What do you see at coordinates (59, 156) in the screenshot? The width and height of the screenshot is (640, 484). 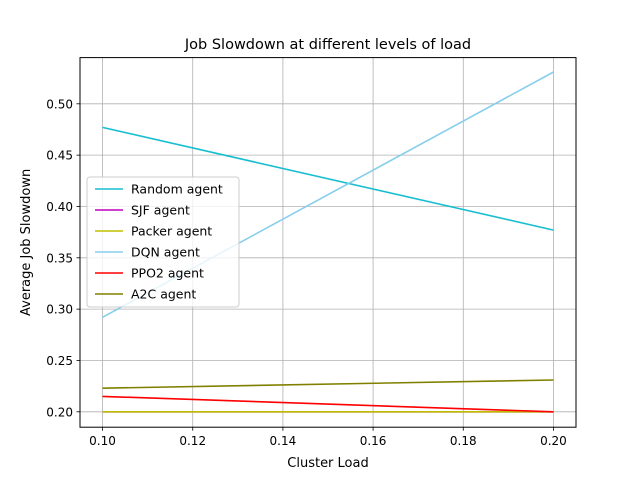 I see `y-tick-label: 0.45` at bounding box center [59, 156].